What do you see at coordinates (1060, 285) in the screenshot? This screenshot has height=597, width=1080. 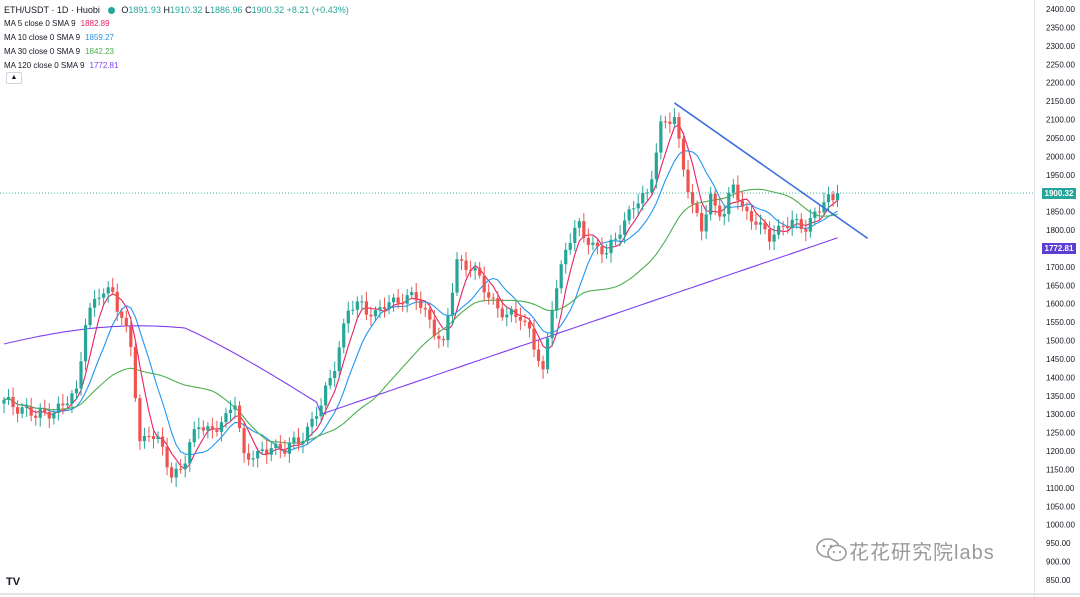 I see `price-tick-label: 1650.00` at bounding box center [1060, 285].